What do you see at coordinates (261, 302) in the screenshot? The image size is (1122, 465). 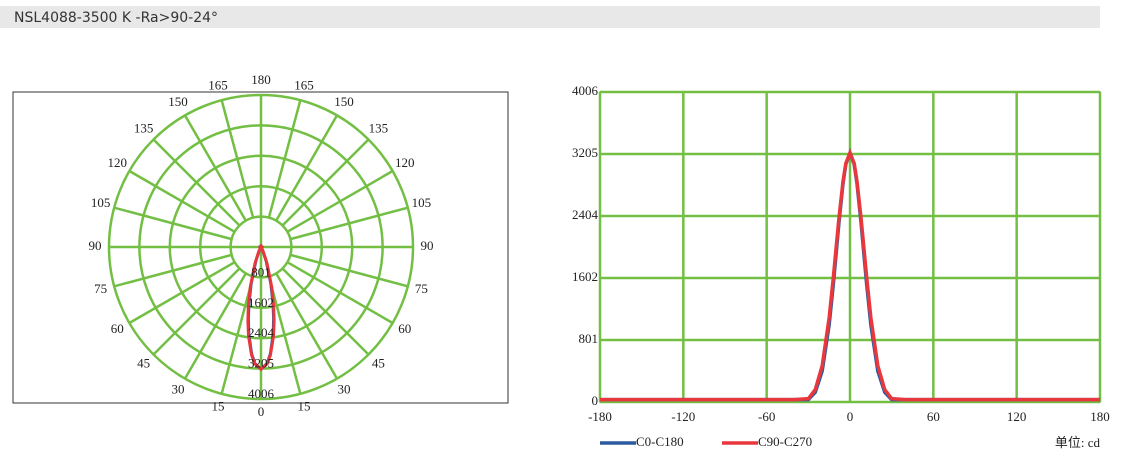 I see `r-tick-label: 1602` at bounding box center [261, 302].